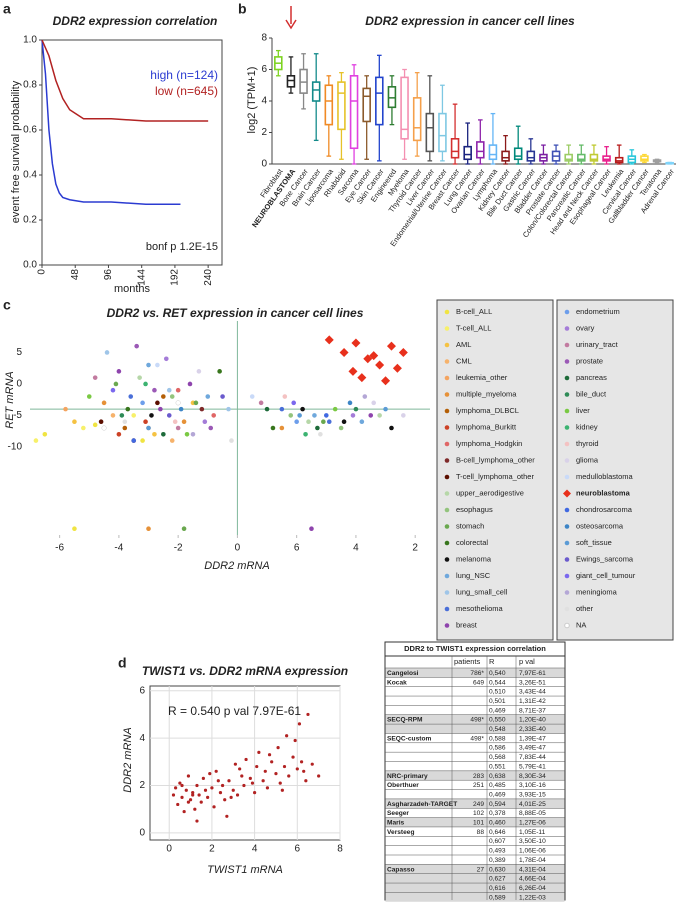 This screenshot has height=903, width=680. I want to click on x-tick-label: -6, so click(59, 548).